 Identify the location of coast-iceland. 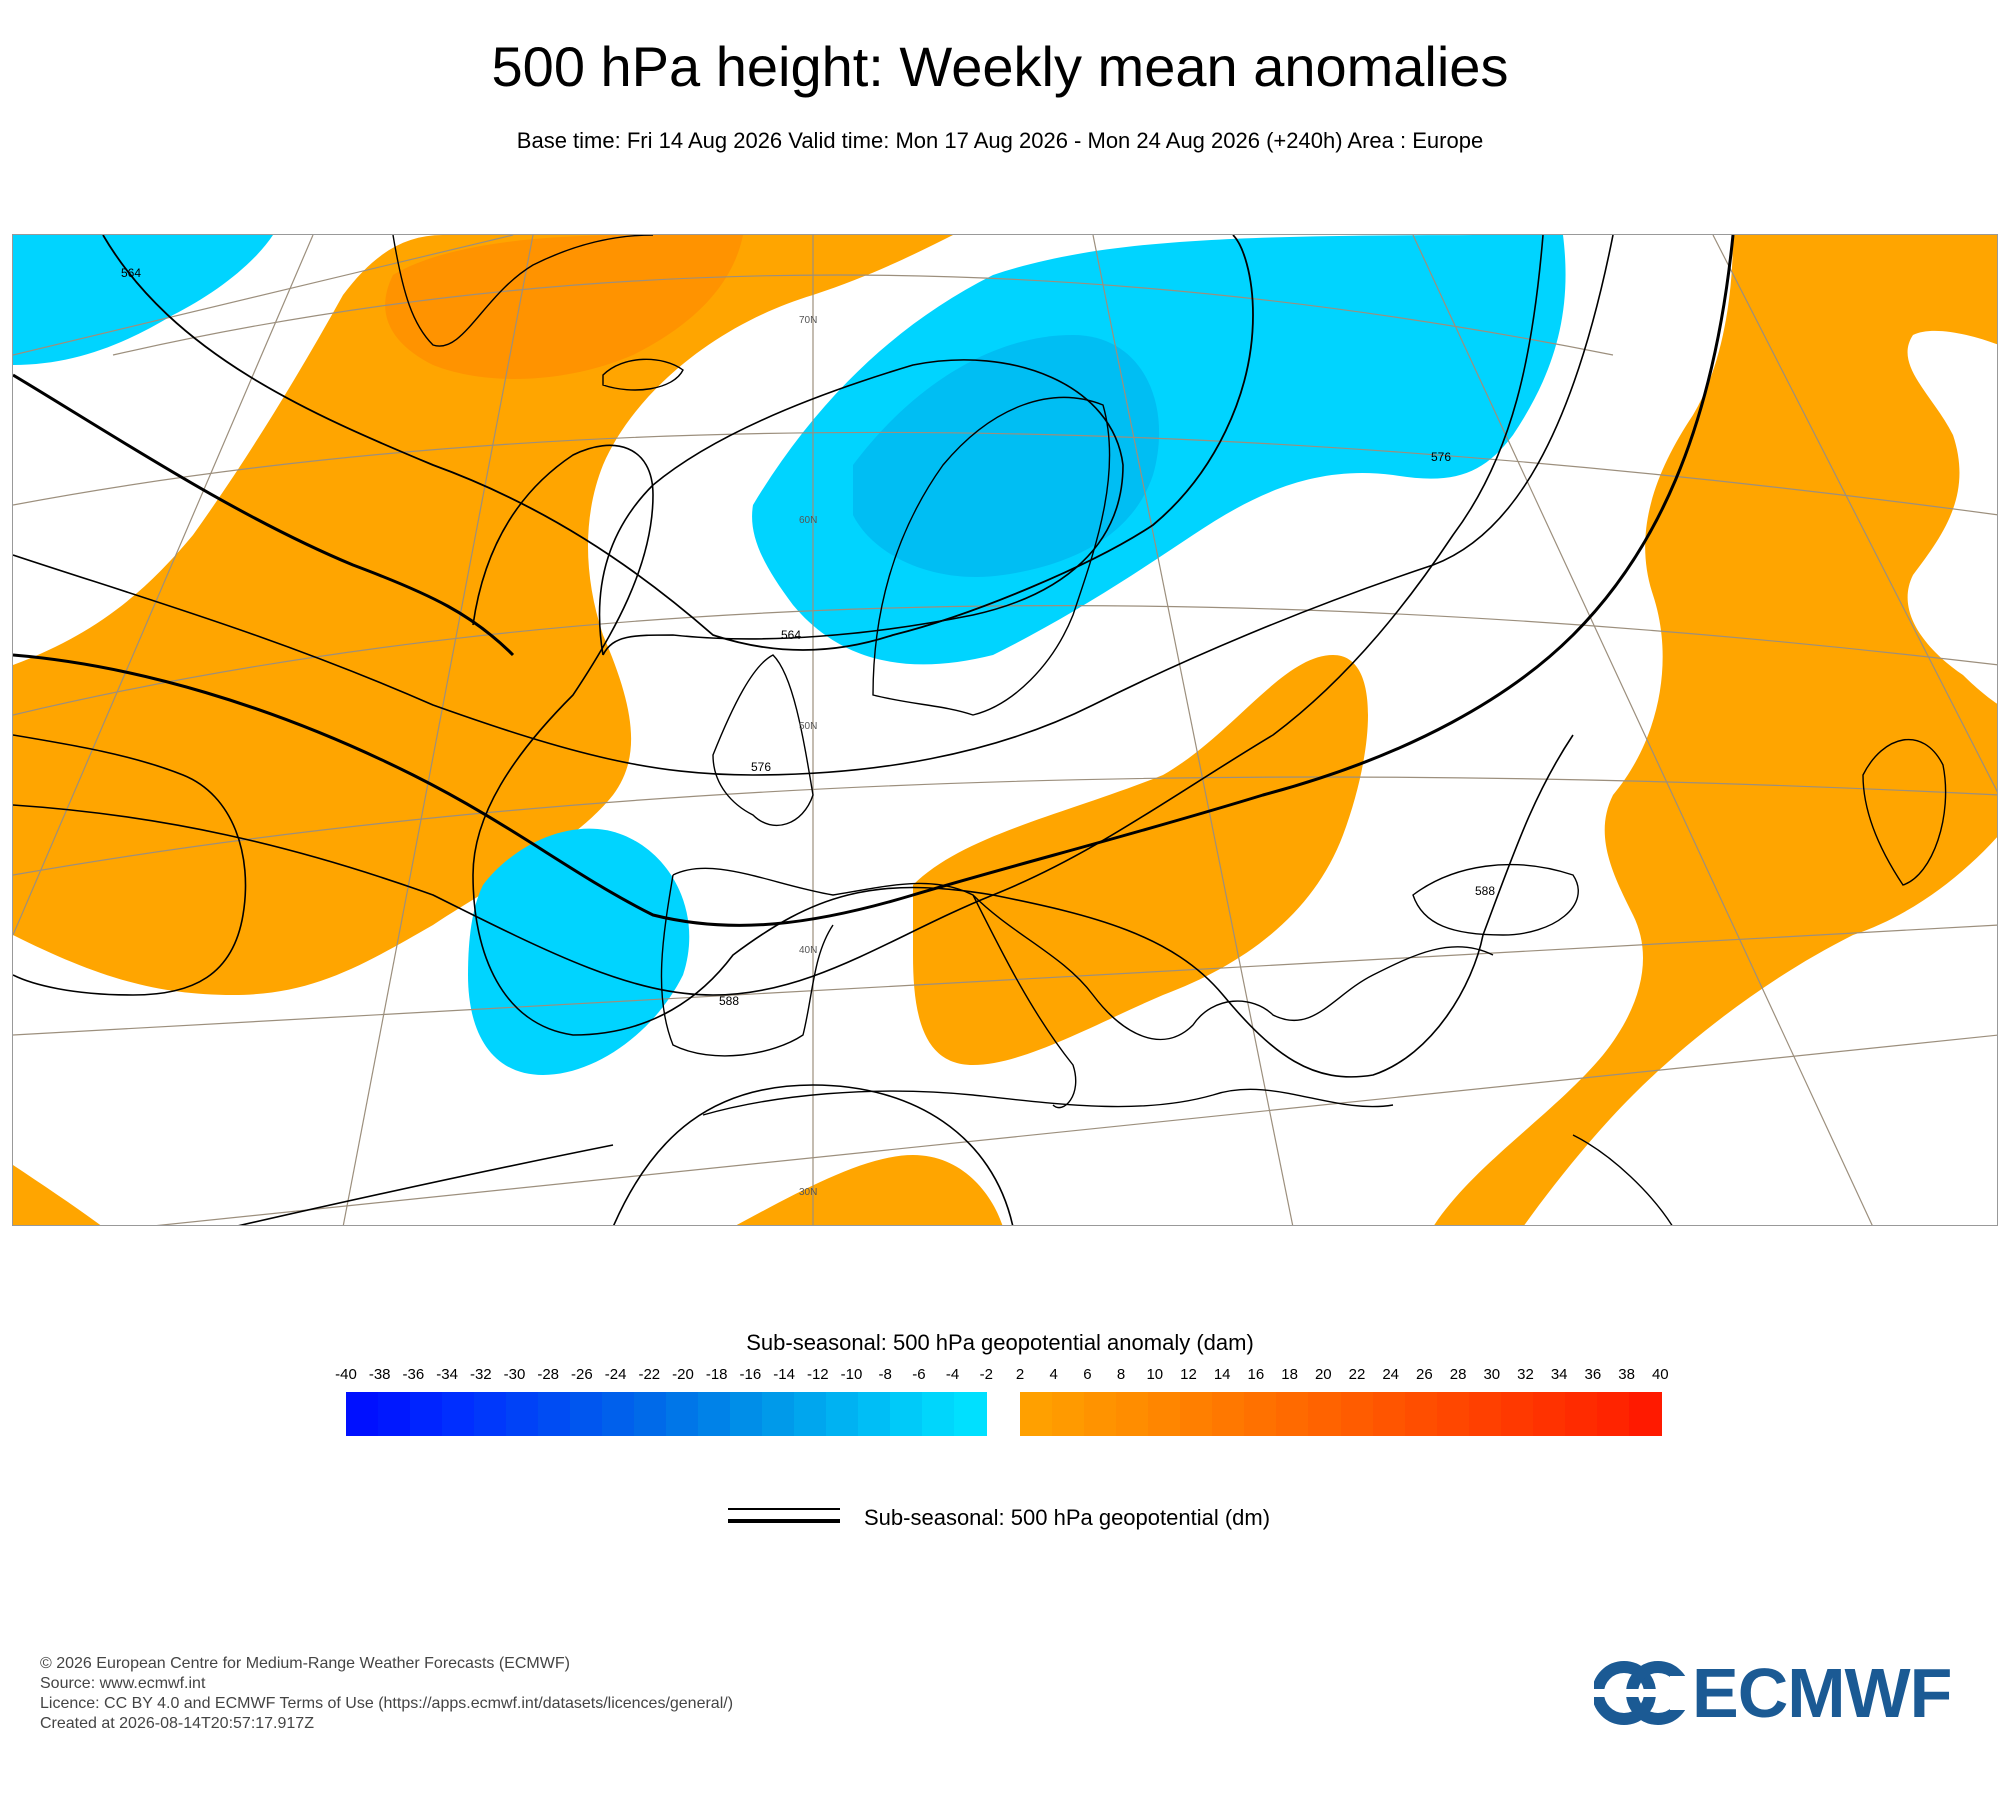
(643, 374).